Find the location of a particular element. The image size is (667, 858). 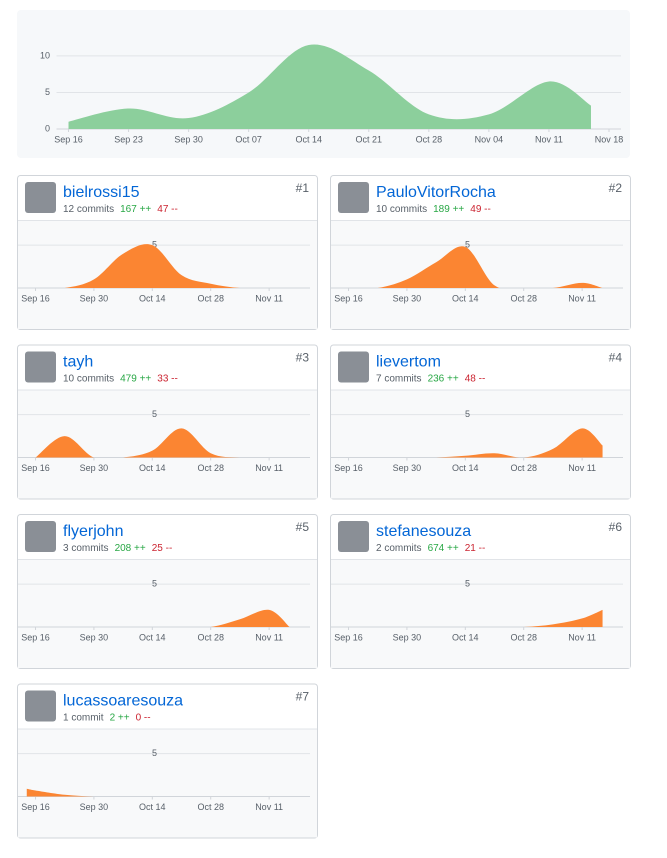

commits: 7 commits is located at coordinates (399, 378).